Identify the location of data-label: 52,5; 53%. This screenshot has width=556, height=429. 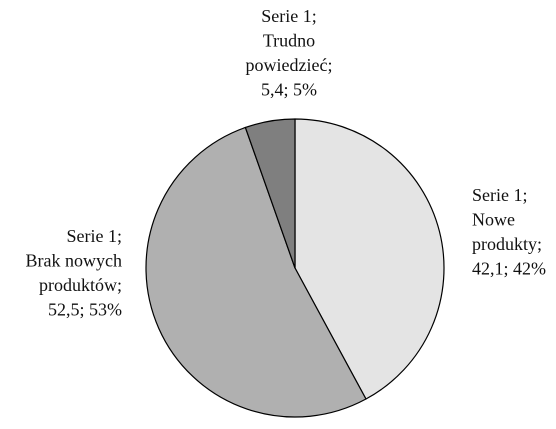
(85, 310).